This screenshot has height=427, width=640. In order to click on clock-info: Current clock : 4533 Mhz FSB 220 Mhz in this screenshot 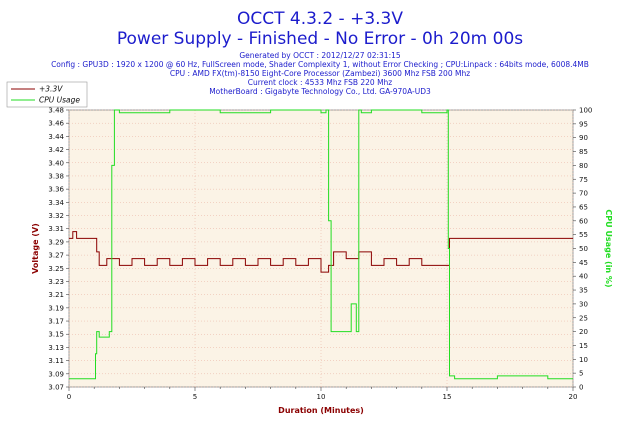, I will do `click(320, 82)`.